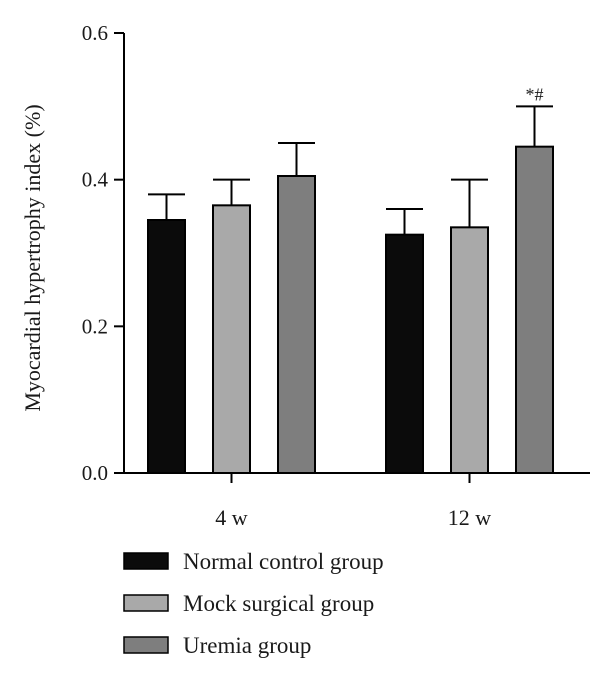  What do you see at coordinates (32, 257) in the screenshot?
I see `y-axis-label: Myocardial hypertrophy index (%)` at bounding box center [32, 257].